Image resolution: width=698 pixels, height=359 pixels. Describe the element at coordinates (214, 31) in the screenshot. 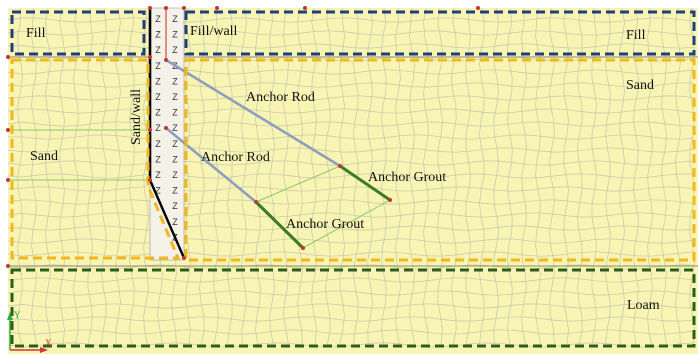

I see `label-fill-wall: Fill/wall` at that location.